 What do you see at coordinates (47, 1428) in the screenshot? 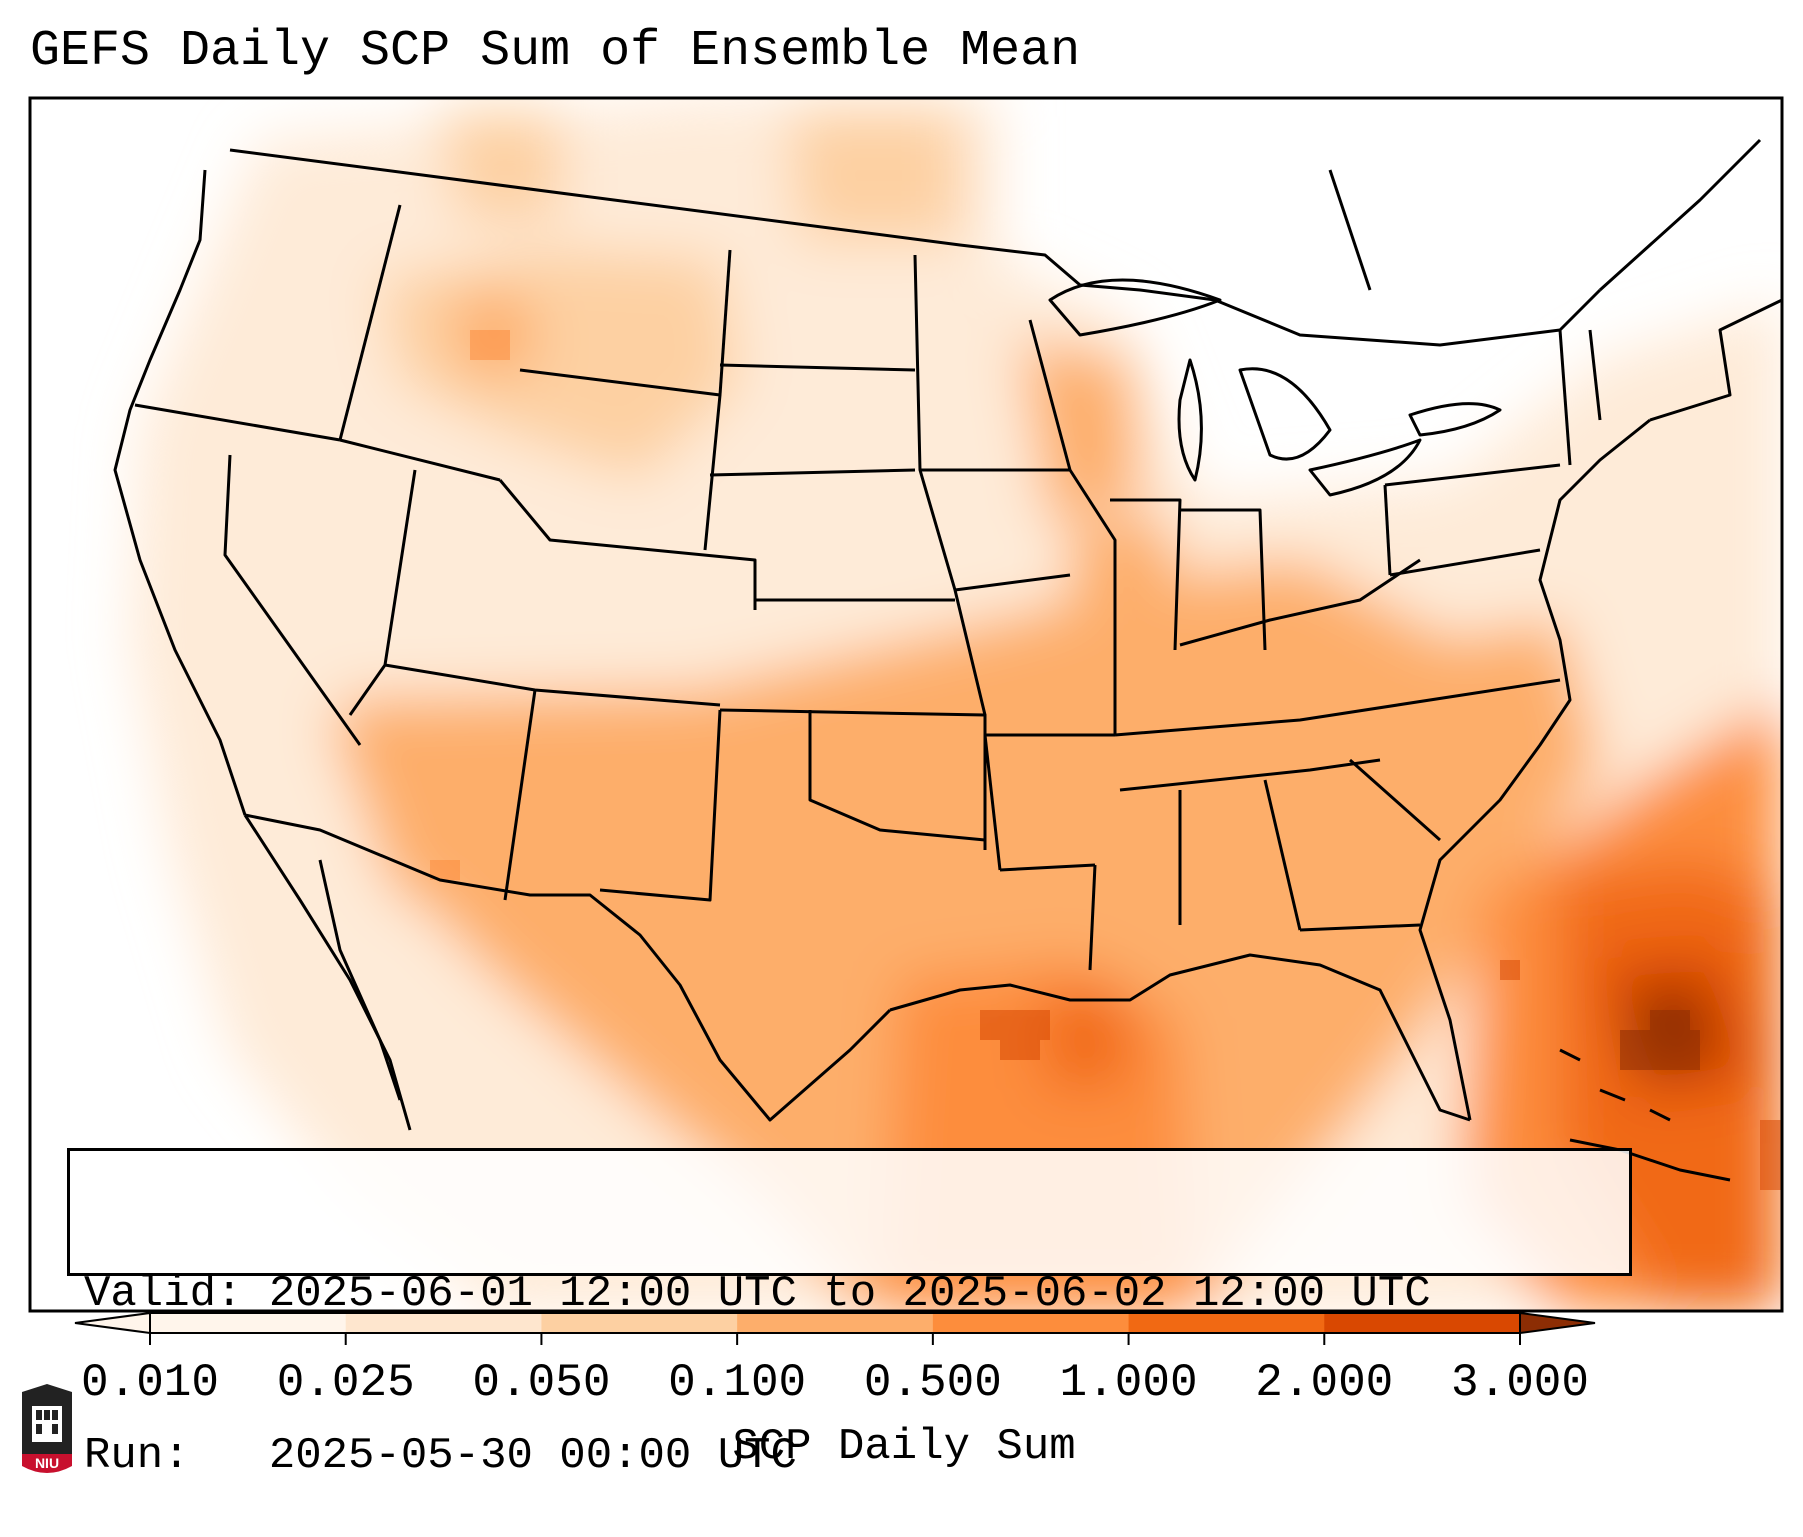
I see `niu-logo: NIU` at bounding box center [47, 1428].